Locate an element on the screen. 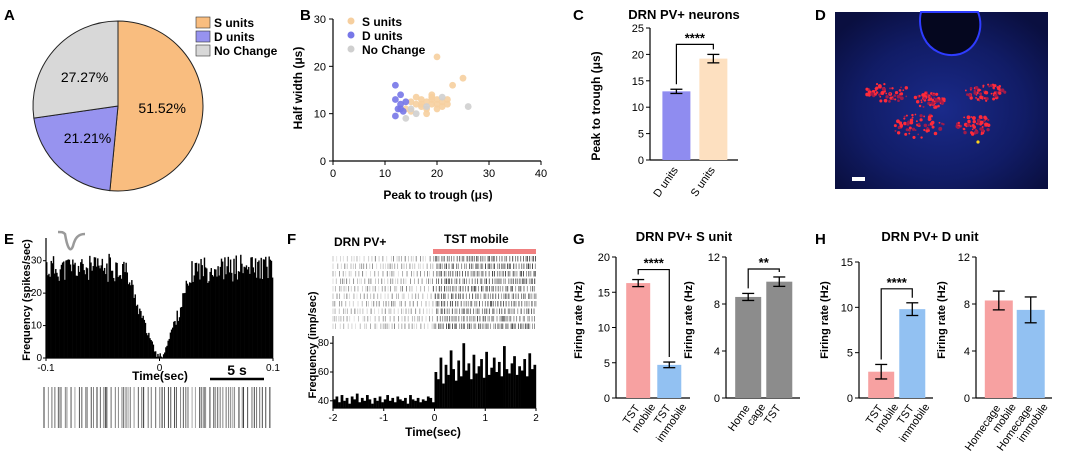 The width and height of the screenshot is (1084, 459). x-category-label: D units is located at coordinates (666, 181).